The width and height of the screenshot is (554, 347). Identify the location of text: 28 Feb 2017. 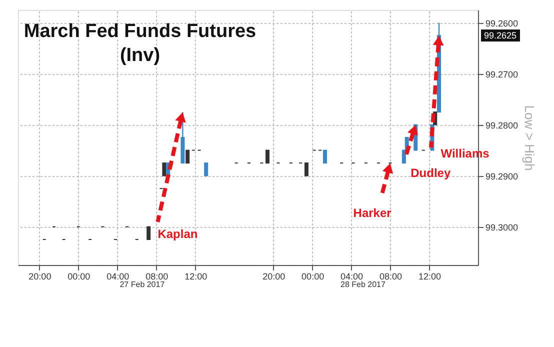
(363, 284).